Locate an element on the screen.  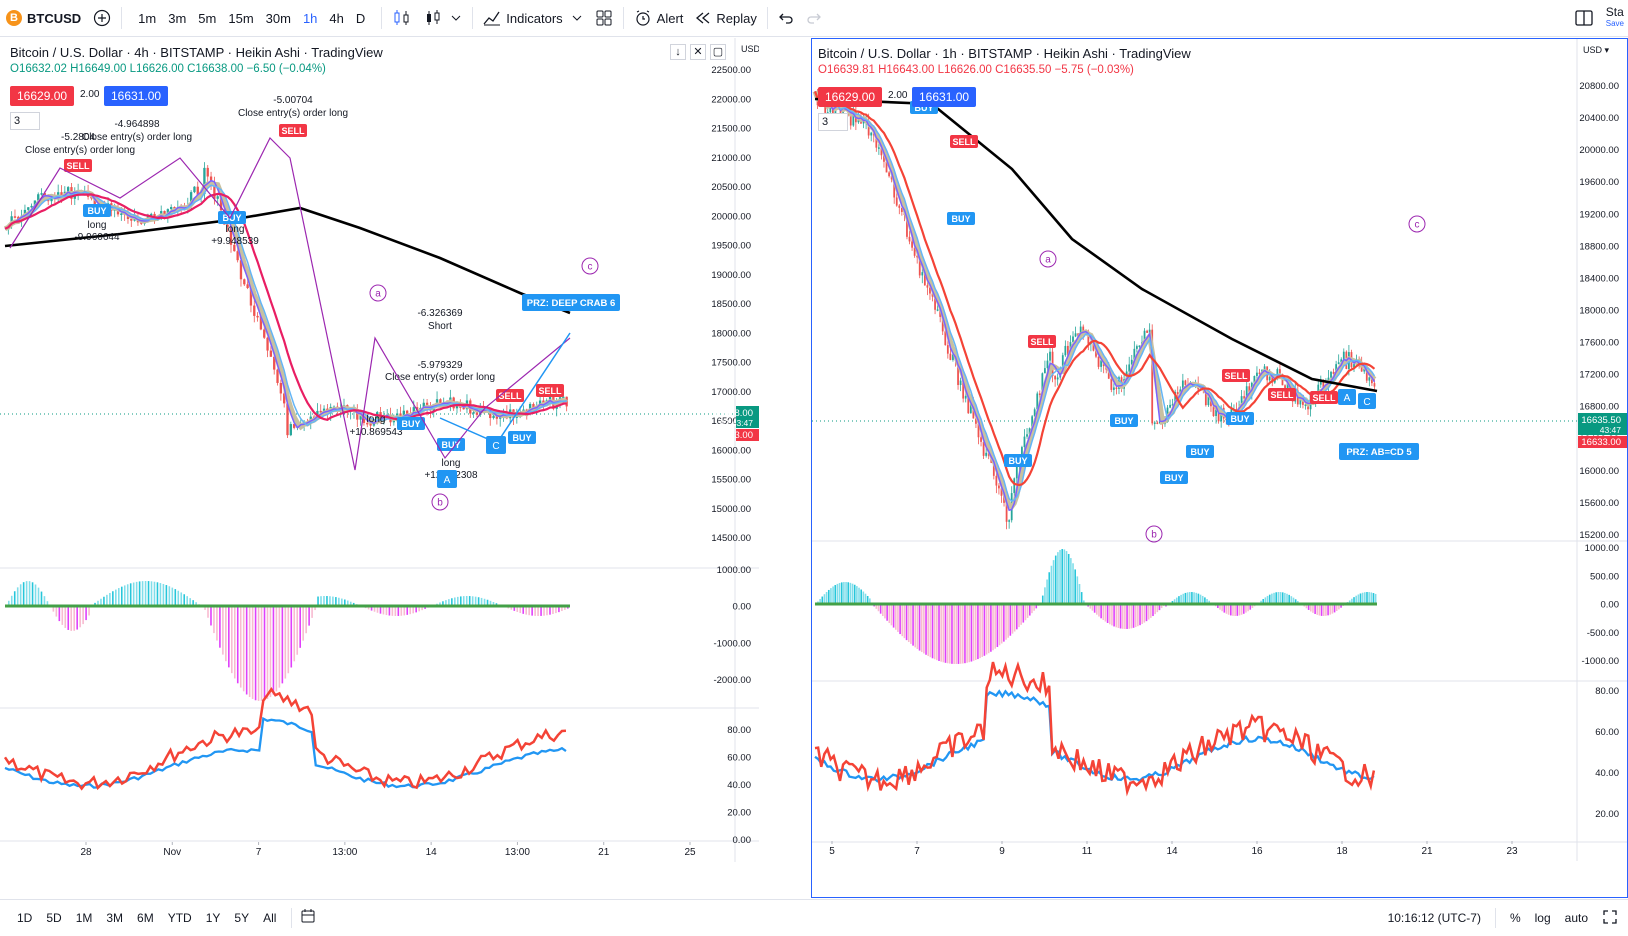
maximize-icon: ▢ is located at coordinates (718, 52).